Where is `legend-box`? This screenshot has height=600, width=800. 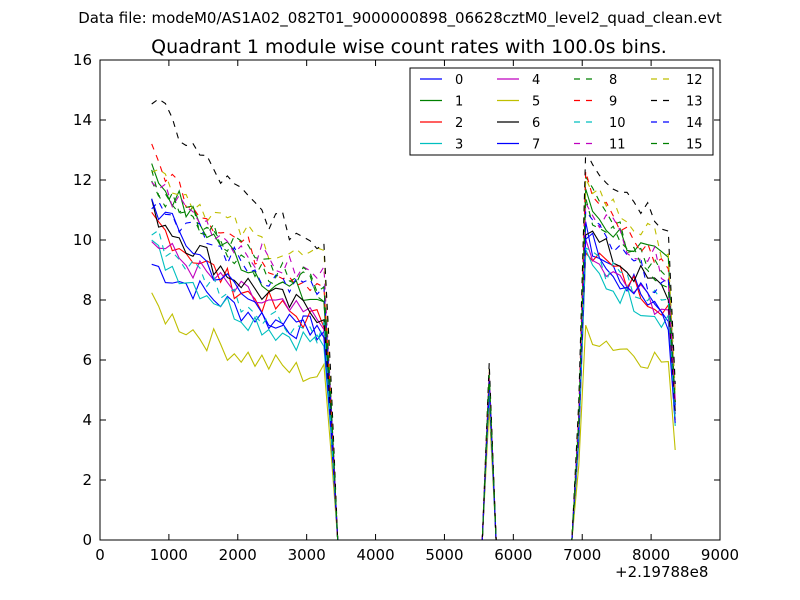 legend-box is located at coordinates (561, 111).